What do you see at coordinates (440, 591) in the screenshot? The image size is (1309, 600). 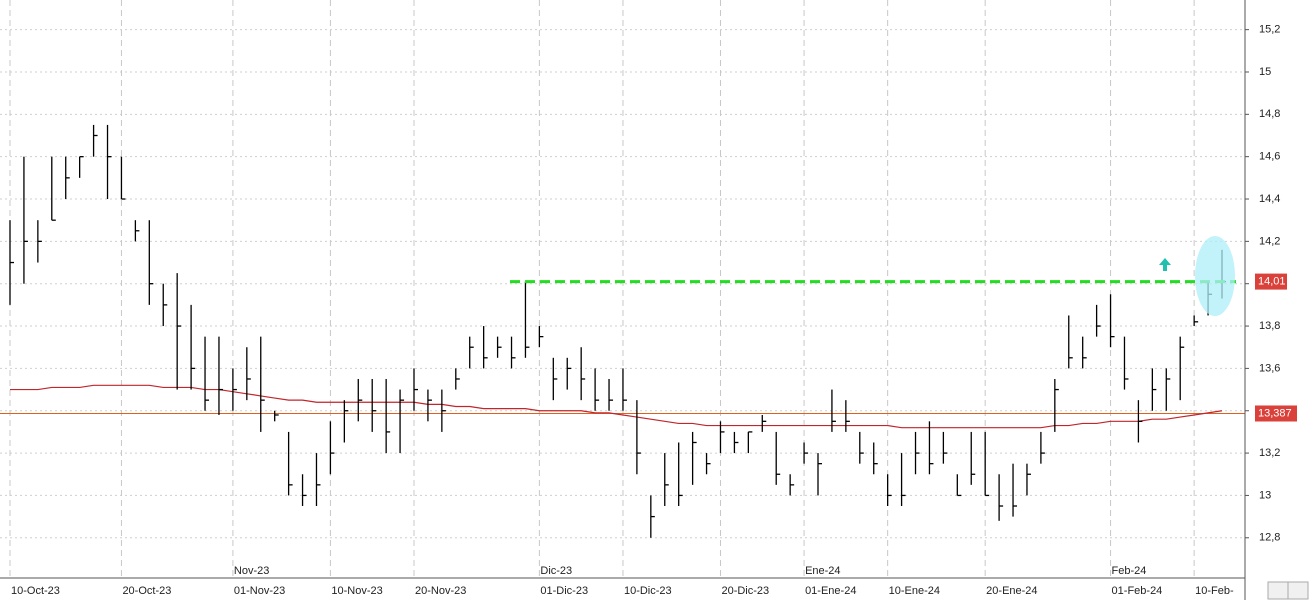 I see `x-tick-label: 20-Nov-23` at bounding box center [440, 591].